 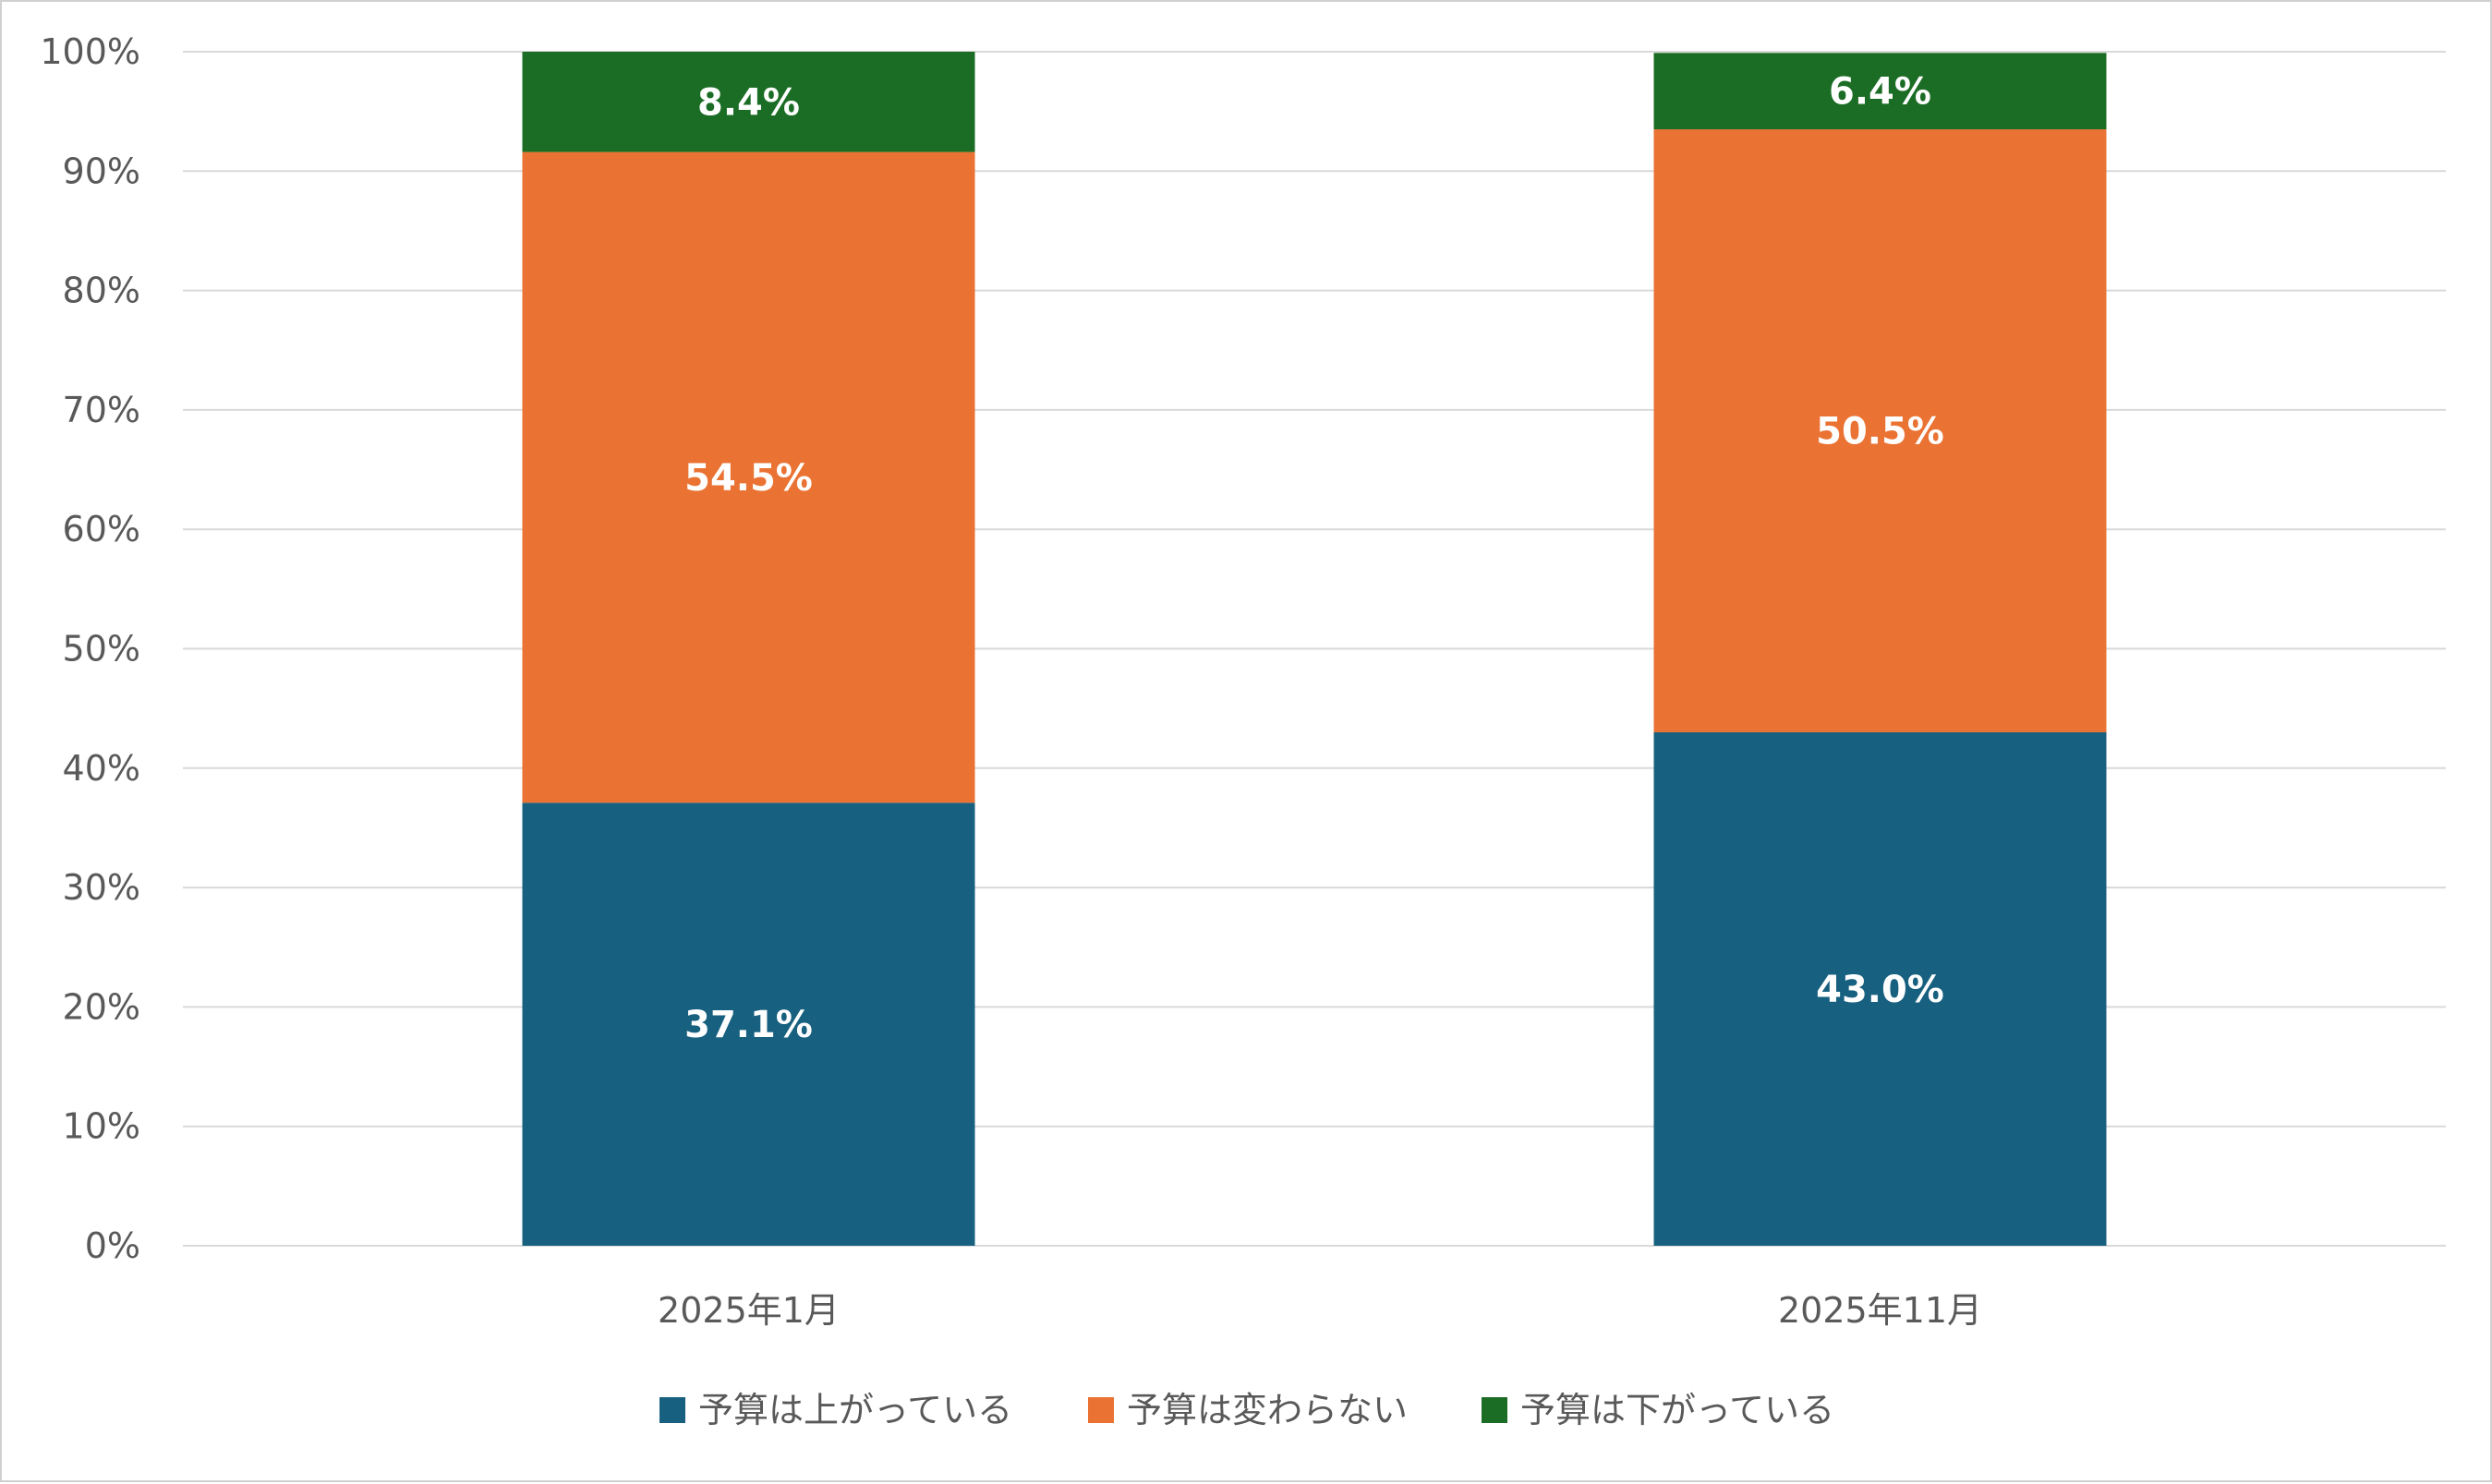 I want to click on y-tick-label: 50%, so click(x=102, y=649).